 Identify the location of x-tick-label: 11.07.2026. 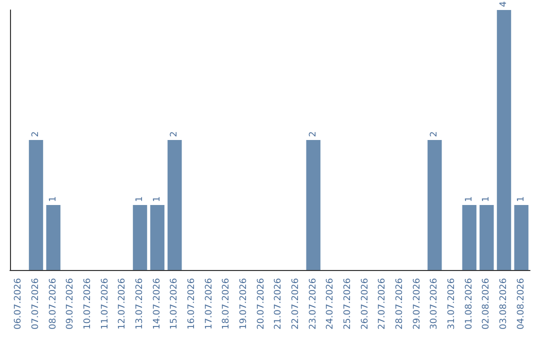
(105, 304).